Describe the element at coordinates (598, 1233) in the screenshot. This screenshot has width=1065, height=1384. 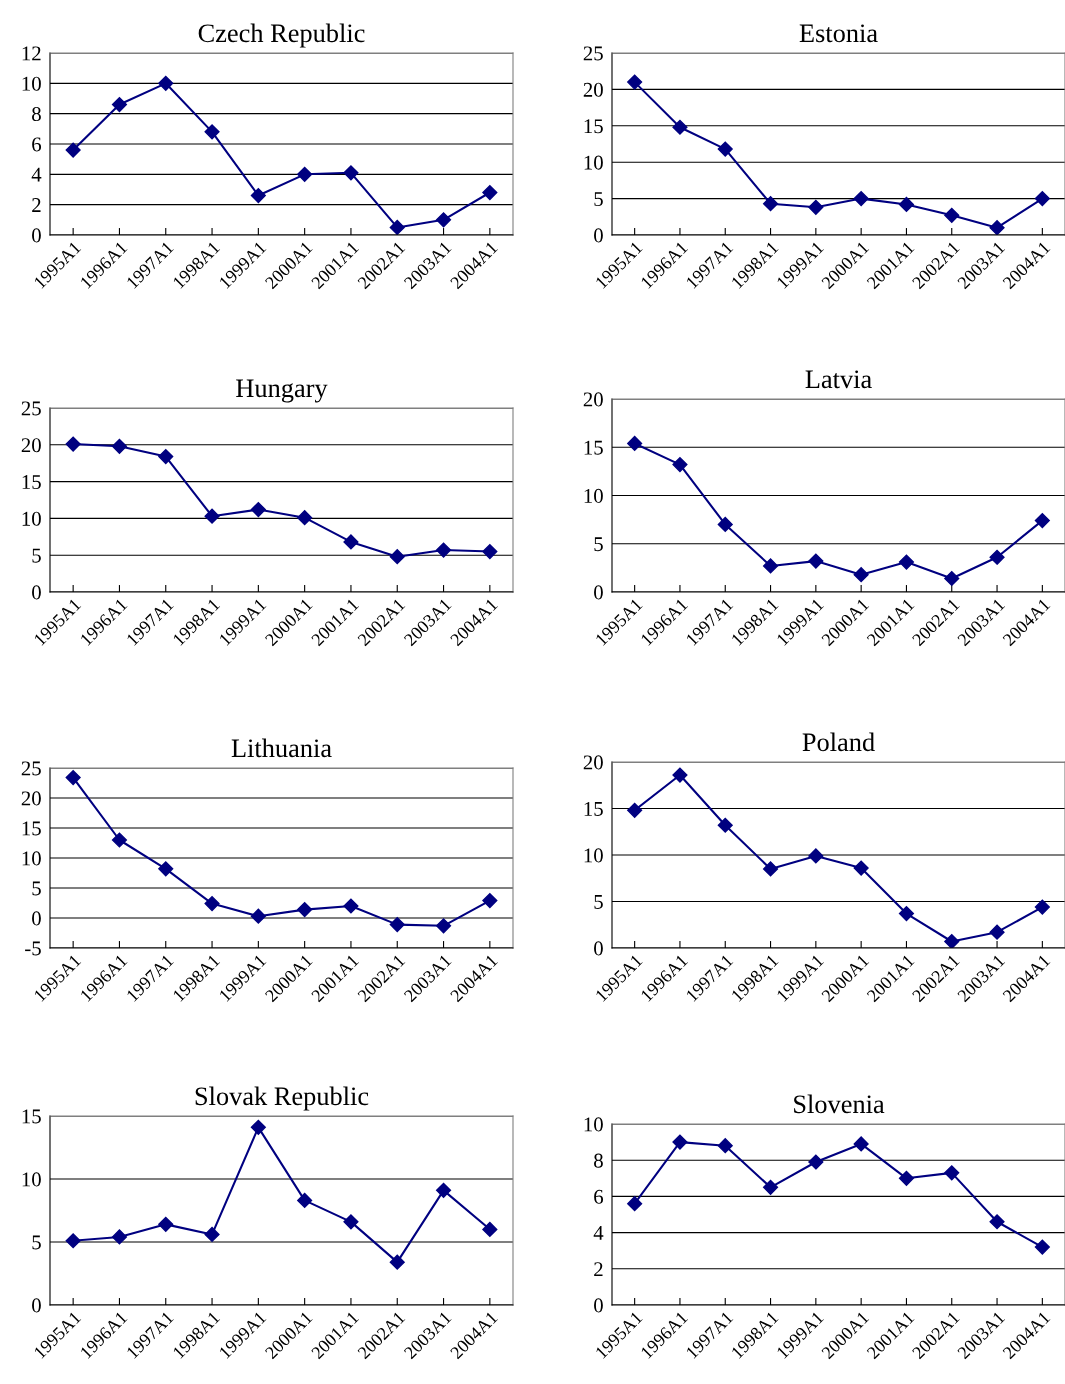
I see `y-tick-label: 4` at that location.